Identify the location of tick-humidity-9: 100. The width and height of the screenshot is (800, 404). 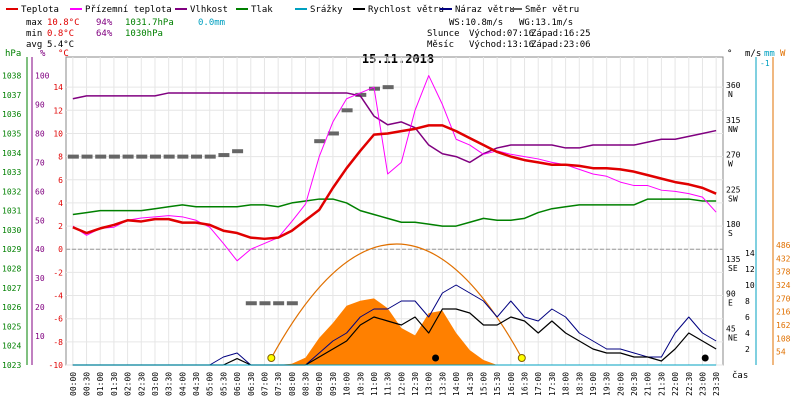
(42, 76).